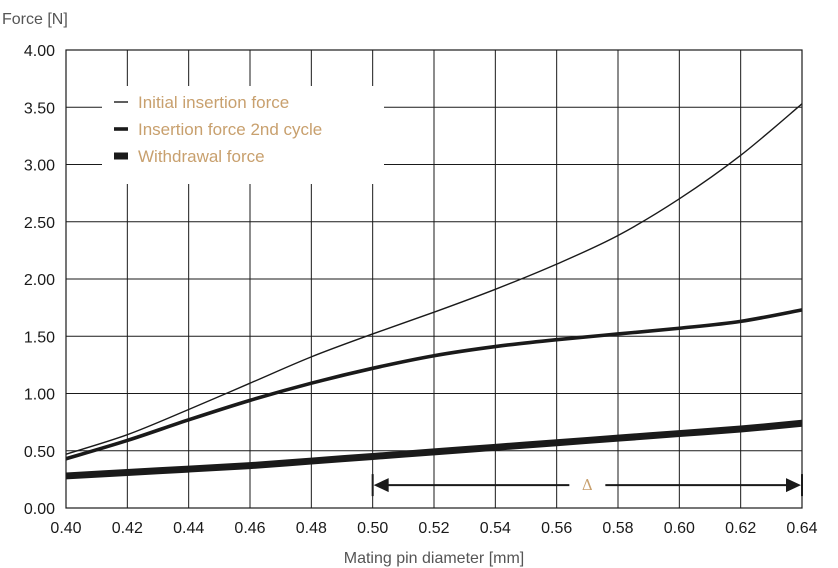 The height and width of the screenshot is (568, 838). What do you see at coordinates (793, 485) in the screenshot?
I see `delta-arrowhead-right` at bounding box center [793, 485].